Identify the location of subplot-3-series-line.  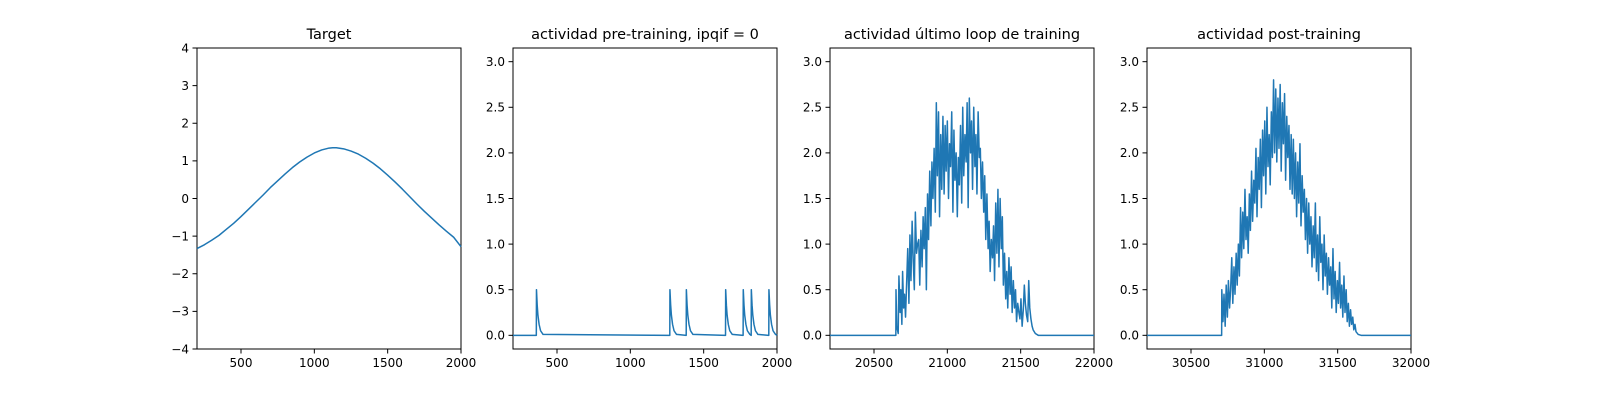
(962, 217).